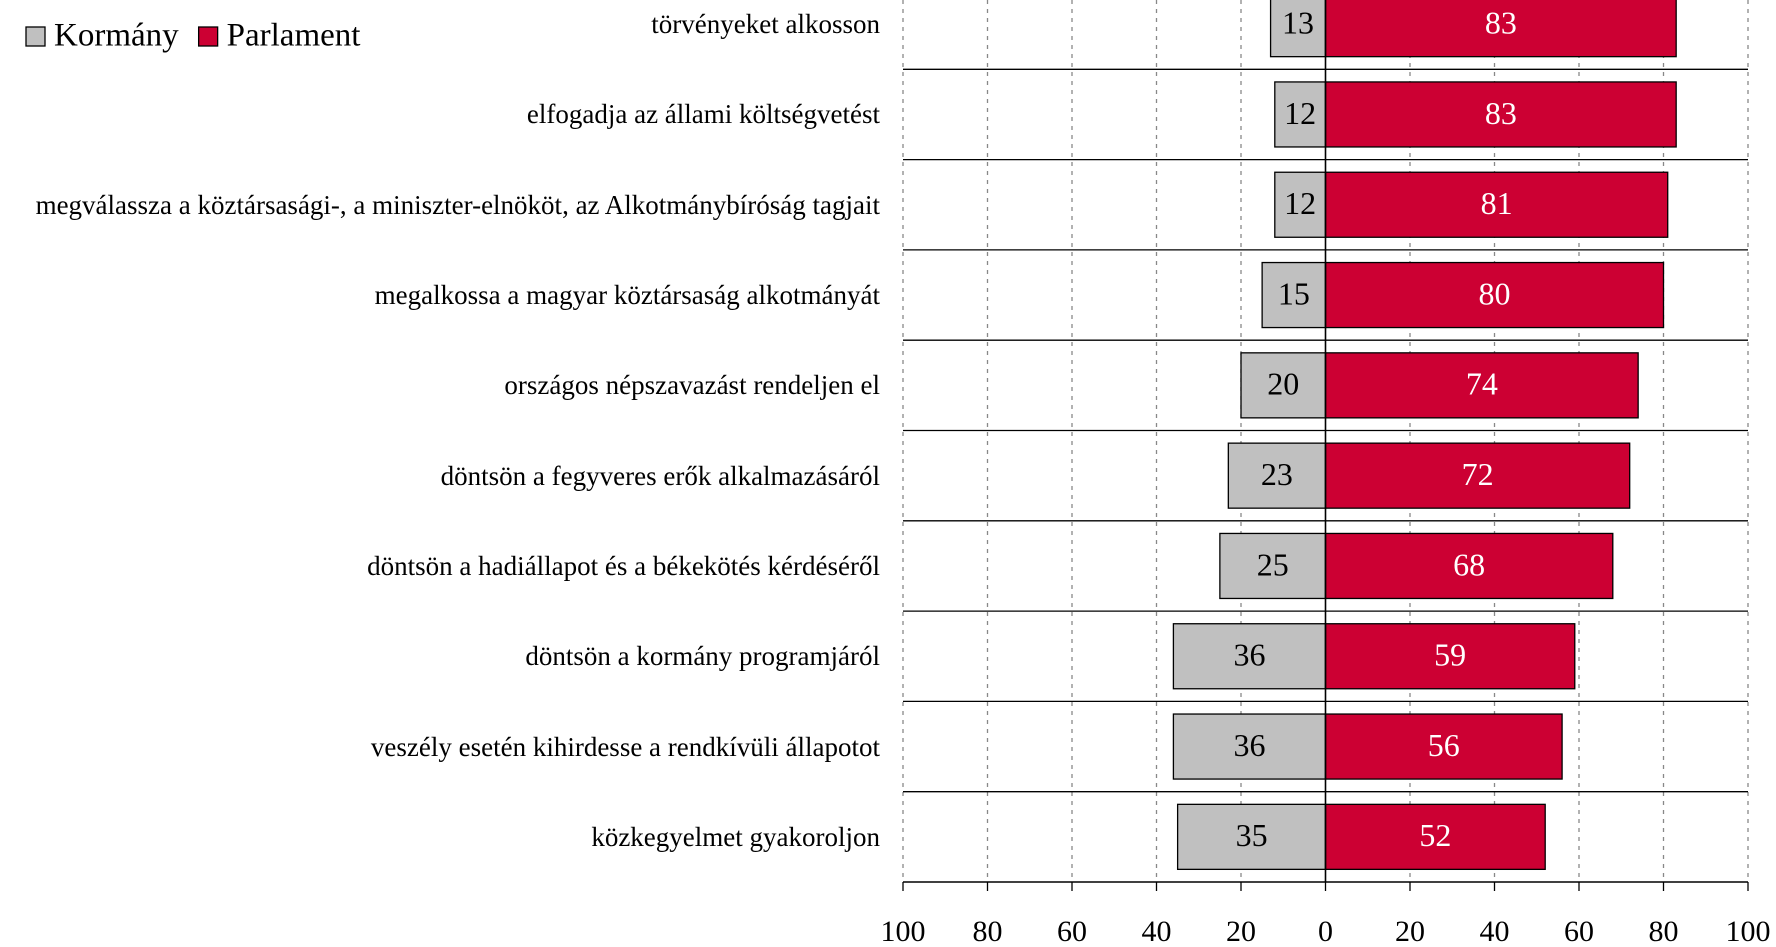 The height and width of the screenshot is (947, 1776). I want to click on data-label: 81, so click(1497, 203).